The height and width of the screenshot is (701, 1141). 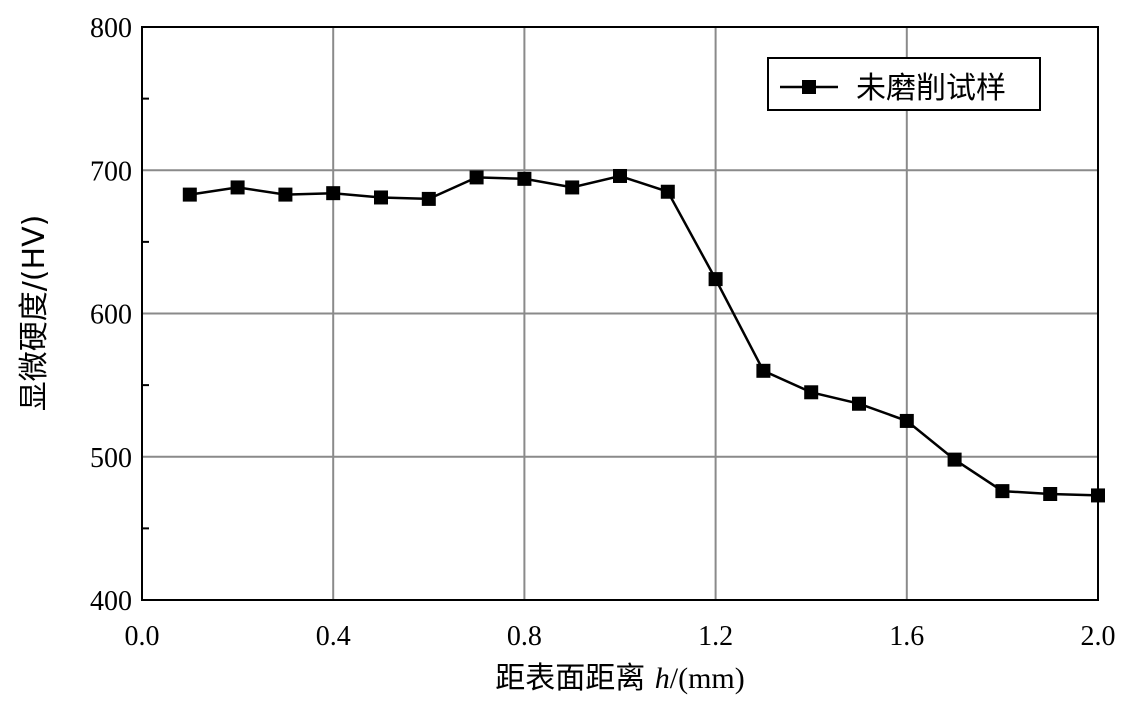 I want to click on y-tick-label: 500, so click(x=111, y=458).